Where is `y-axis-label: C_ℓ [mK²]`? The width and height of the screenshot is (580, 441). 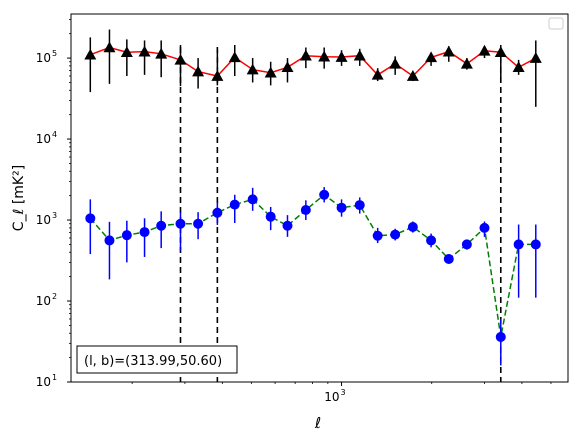 y-axis-label: C_ℓ [mK²] is located at coordinates (19, 198).